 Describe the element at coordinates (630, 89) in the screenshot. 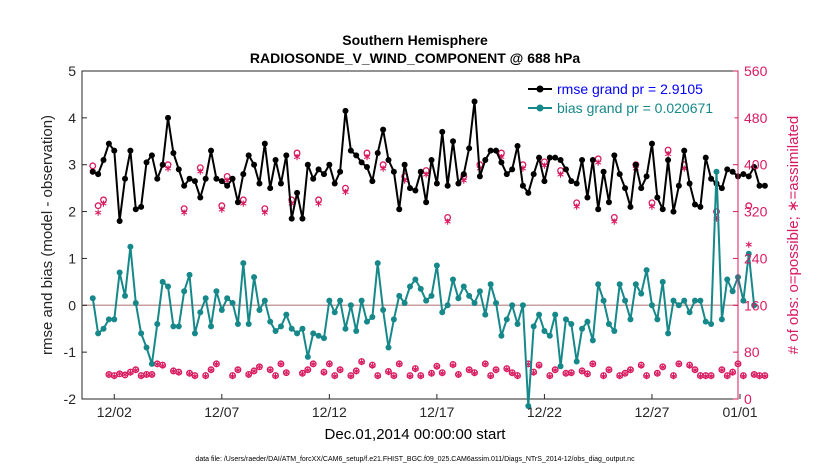

I see `legend-rmse-label: rmse grand pr = 2.9105` at that location.